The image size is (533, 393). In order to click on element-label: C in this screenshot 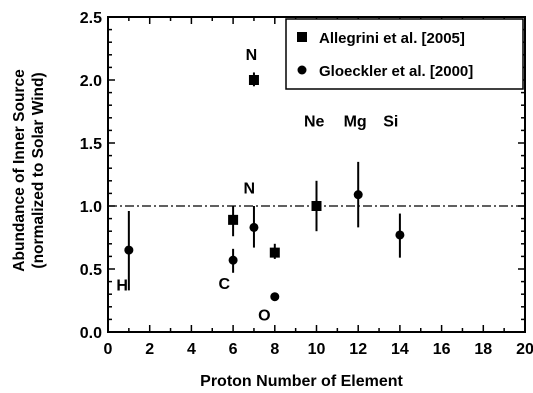, I will do `click(225, 284)`.